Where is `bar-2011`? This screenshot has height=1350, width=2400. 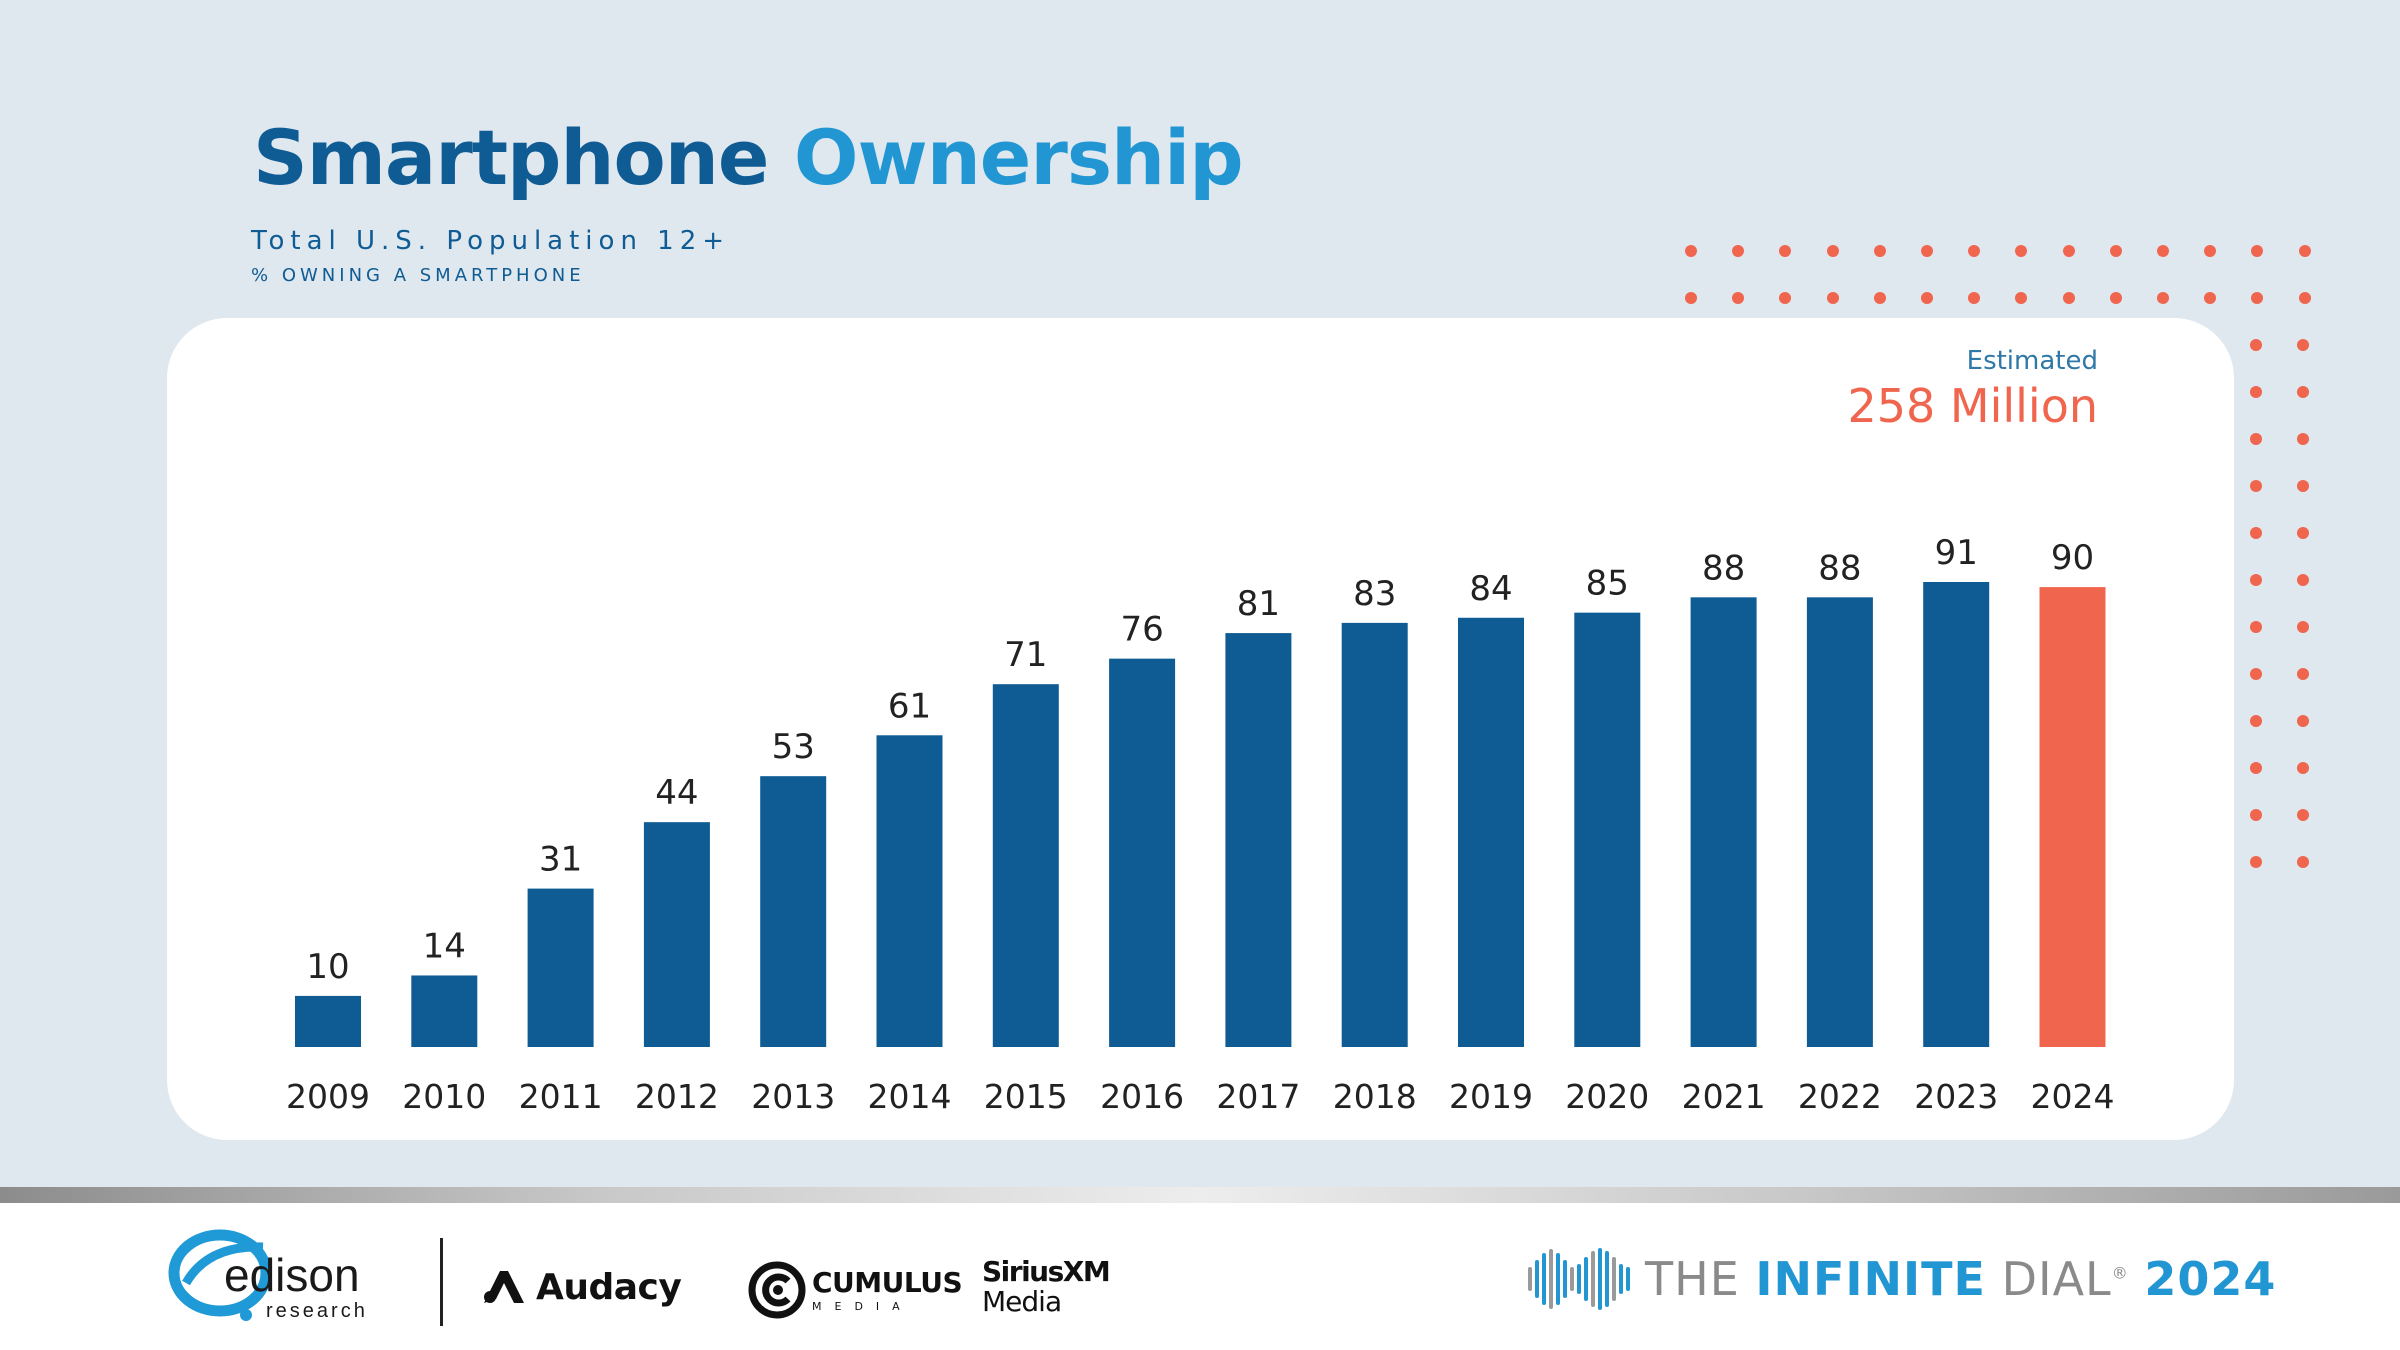 bar-2011 is located at coordinates (560, 967).